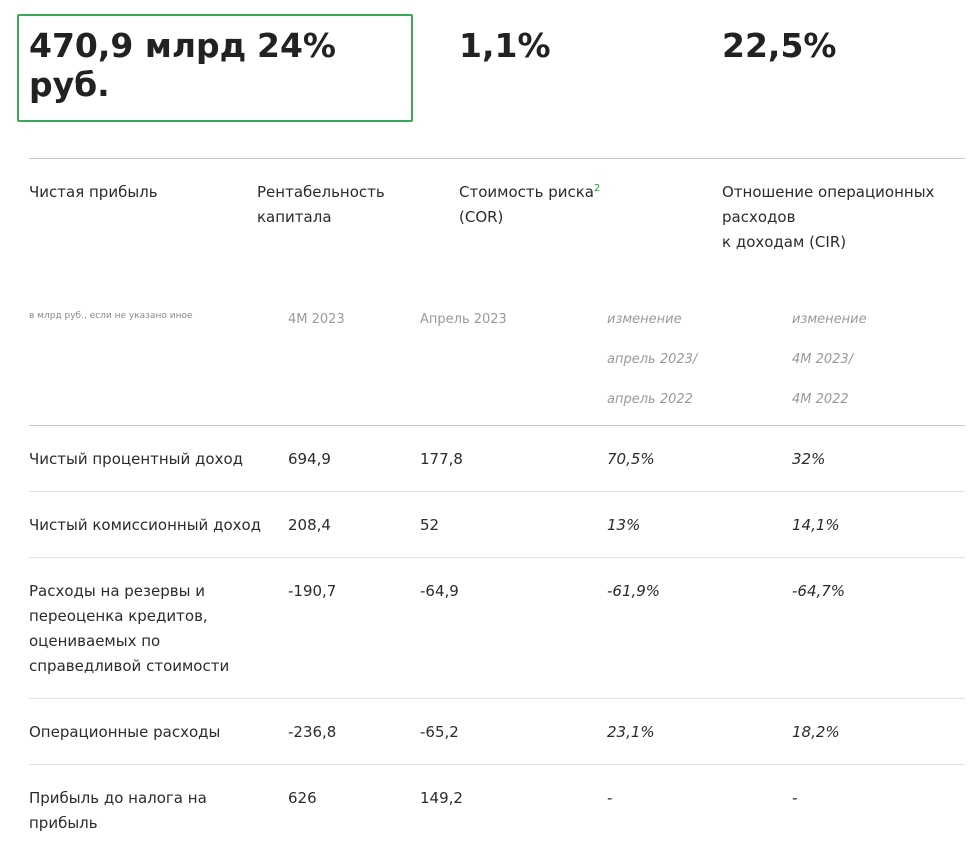  I want to click on row-label: Операционные расходы, so click(125, 732).